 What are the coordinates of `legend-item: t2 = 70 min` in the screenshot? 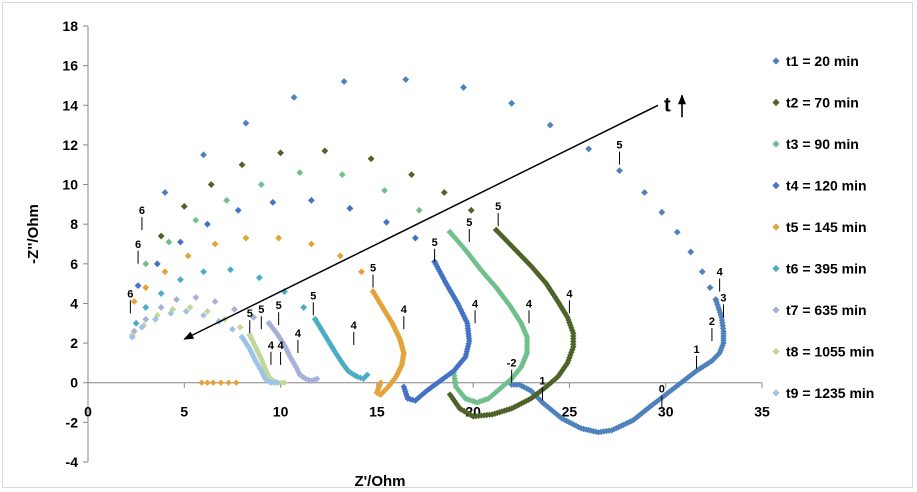 It's located at (815, 103).